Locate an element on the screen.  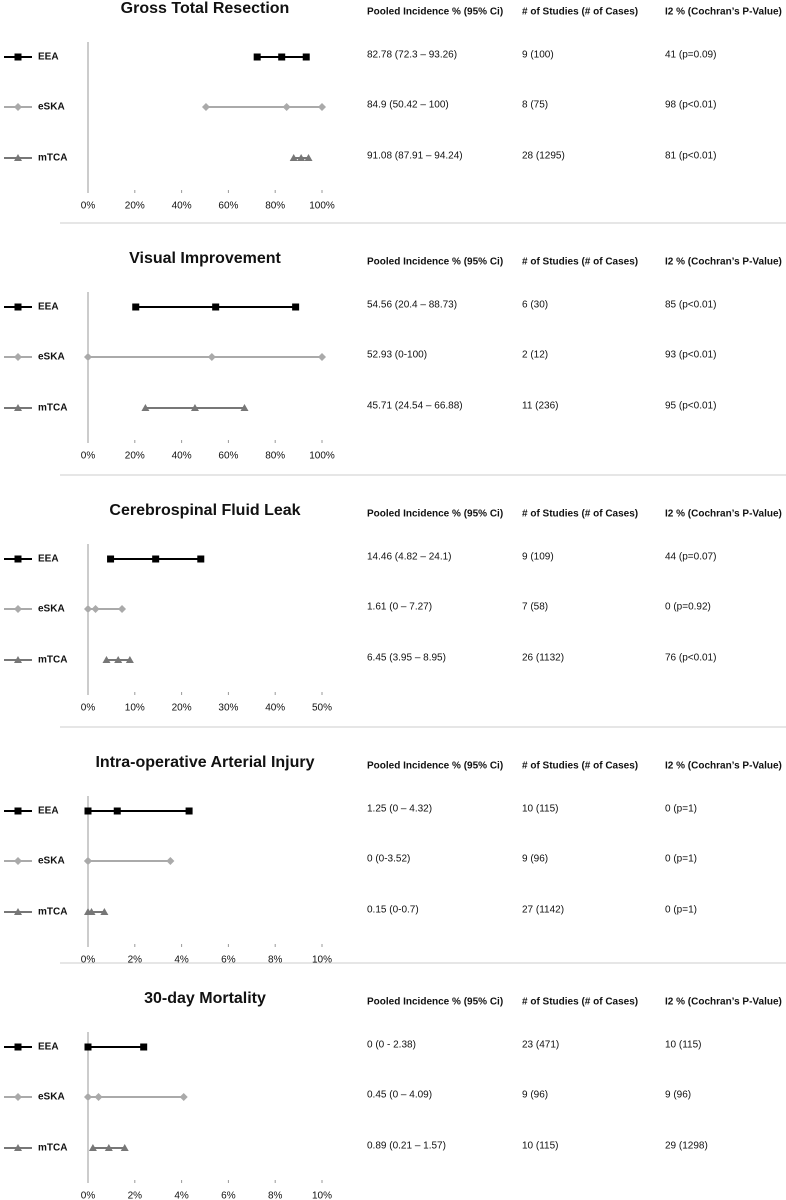
table-cell: 6.45 (3.95 – 8.95) is located at coordinates (406, 658).